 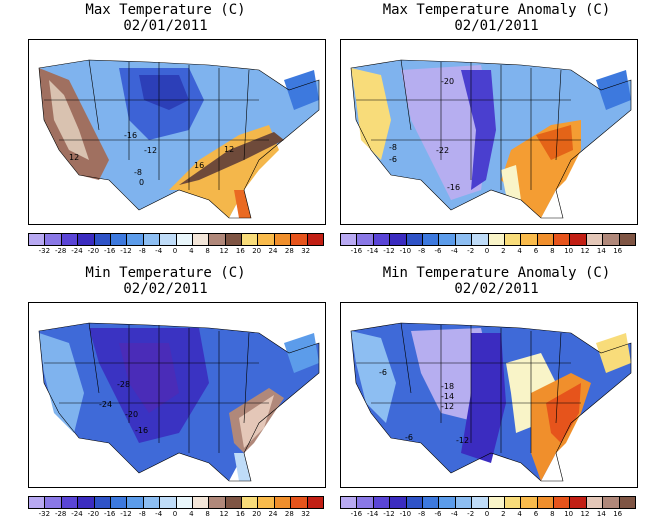 I want to click on legend-tick-label: 10, so click(x=569, y=251).